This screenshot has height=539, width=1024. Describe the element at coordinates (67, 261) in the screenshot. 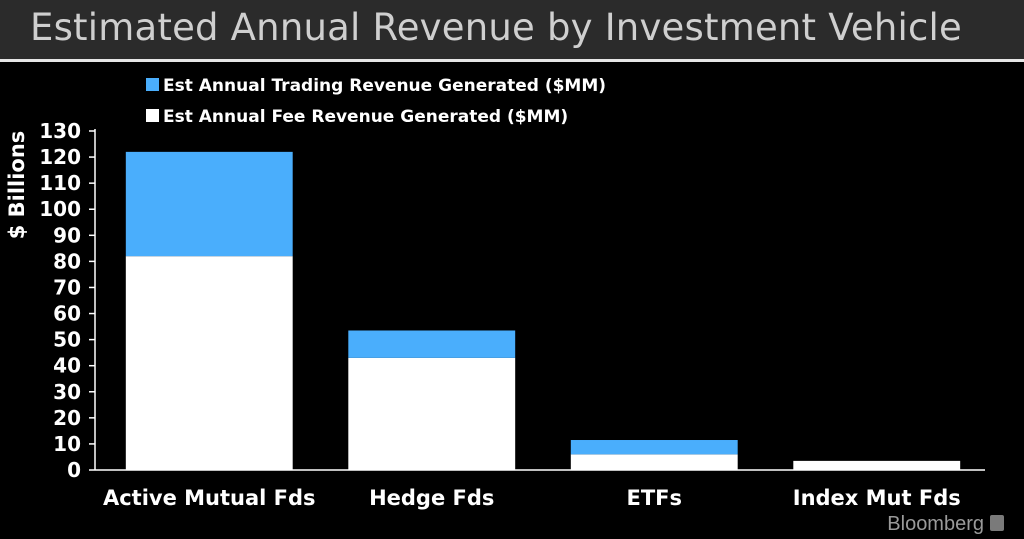

I see `y-tick-label: 80` at that location.